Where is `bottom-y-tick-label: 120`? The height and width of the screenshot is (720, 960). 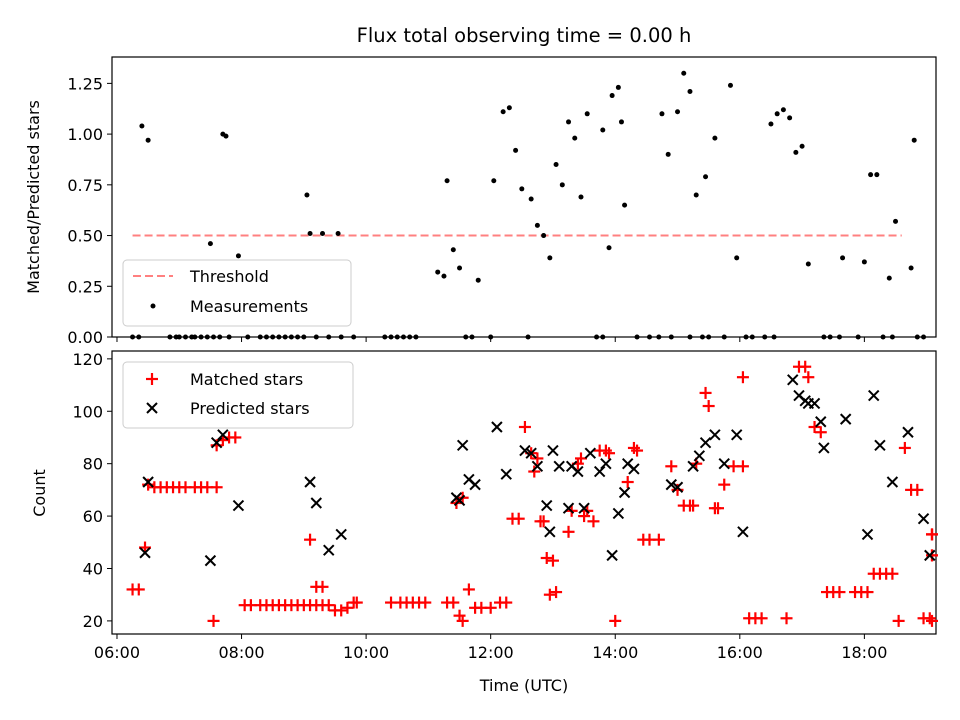
bottom-y-tick-label: 120 is located at coordinates (87, 359).